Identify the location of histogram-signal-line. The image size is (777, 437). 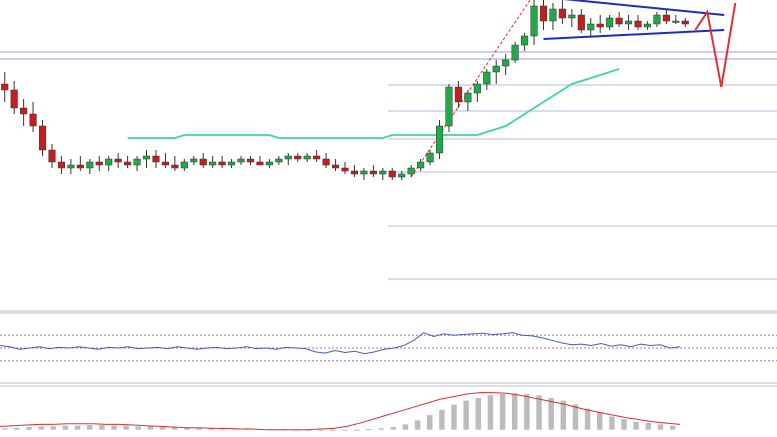
(340, 411).